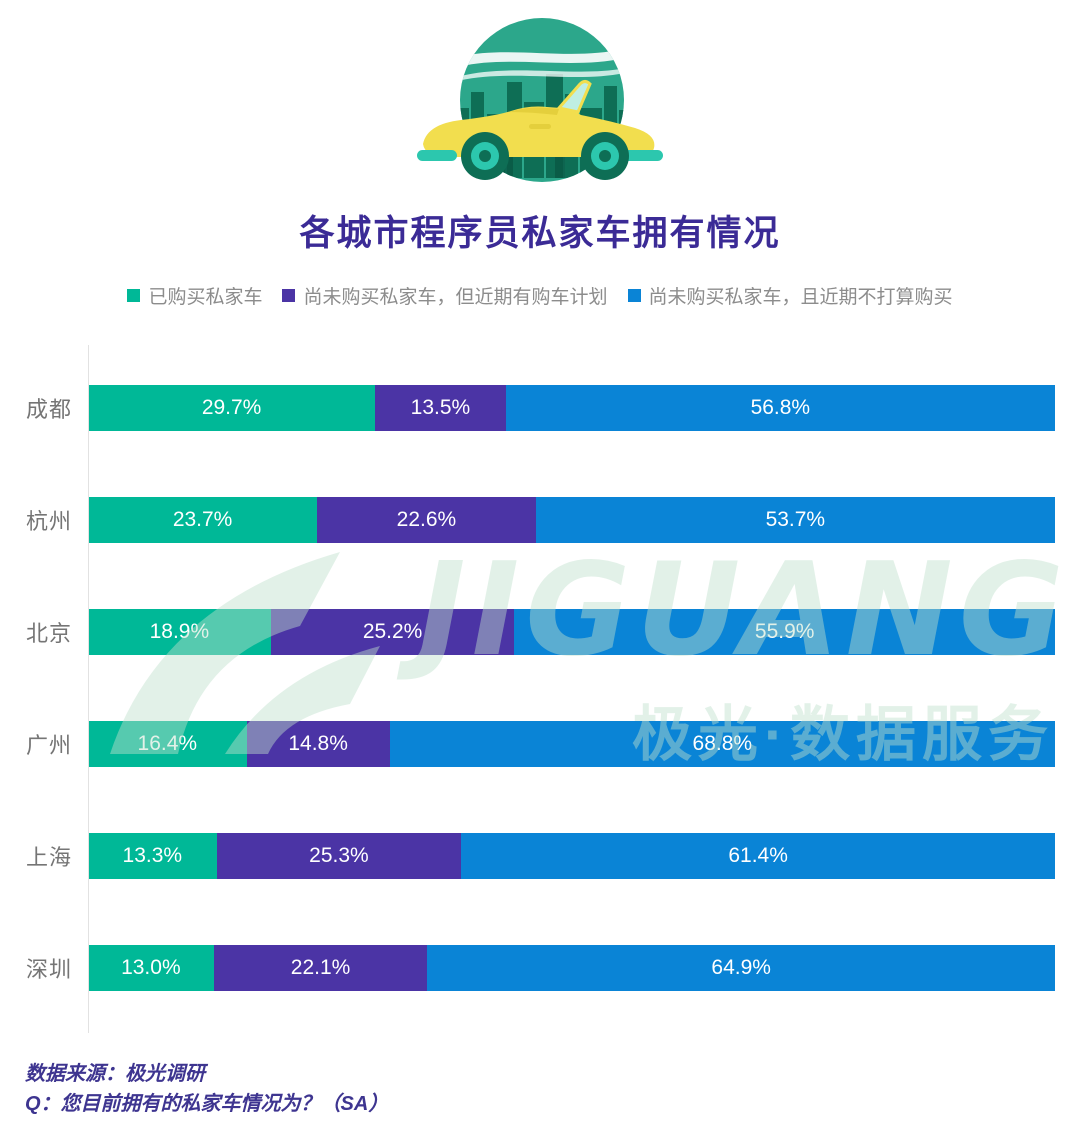 The width and height of the screenshot is (1080, 1135). I want to click on stacked-bar: 29.7% 13.5% 56.8%, so click(571, 408).